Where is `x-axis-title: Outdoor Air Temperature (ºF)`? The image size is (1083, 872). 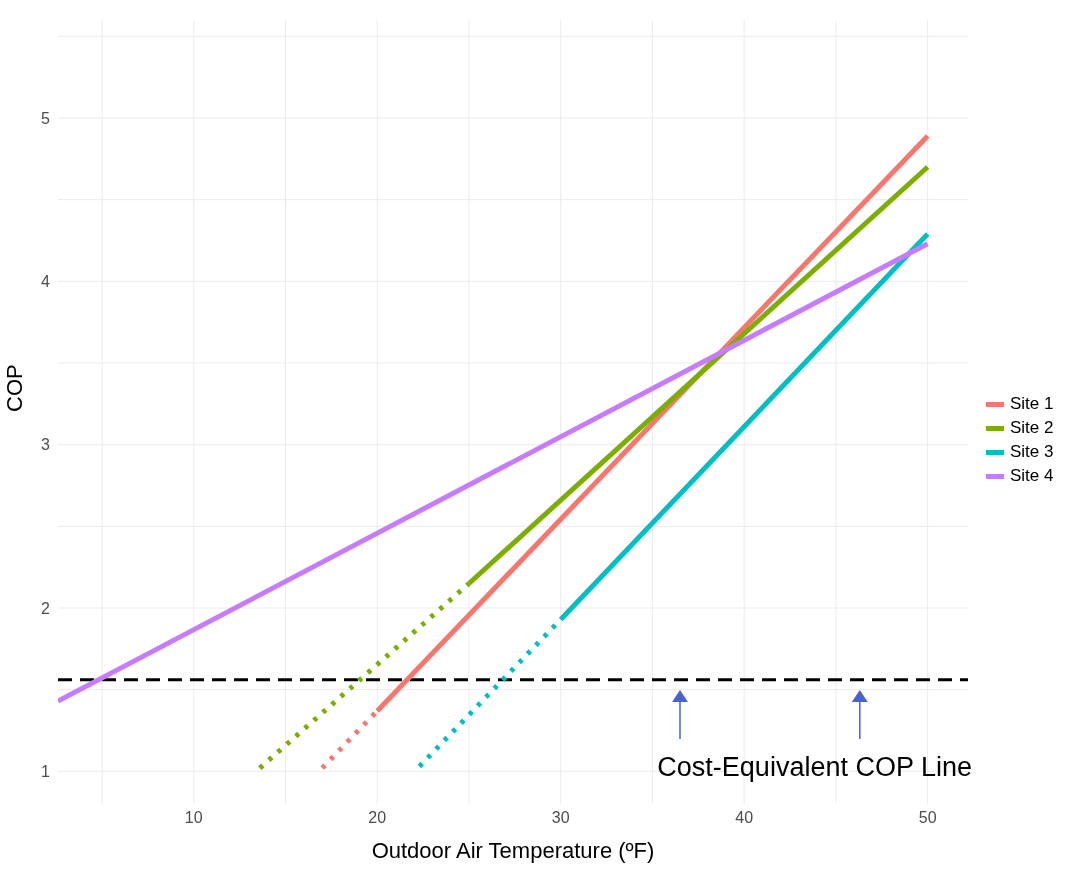 x-axis-title: Outdoor Air Temperature (ºF) is located at coordinates (513, 850).